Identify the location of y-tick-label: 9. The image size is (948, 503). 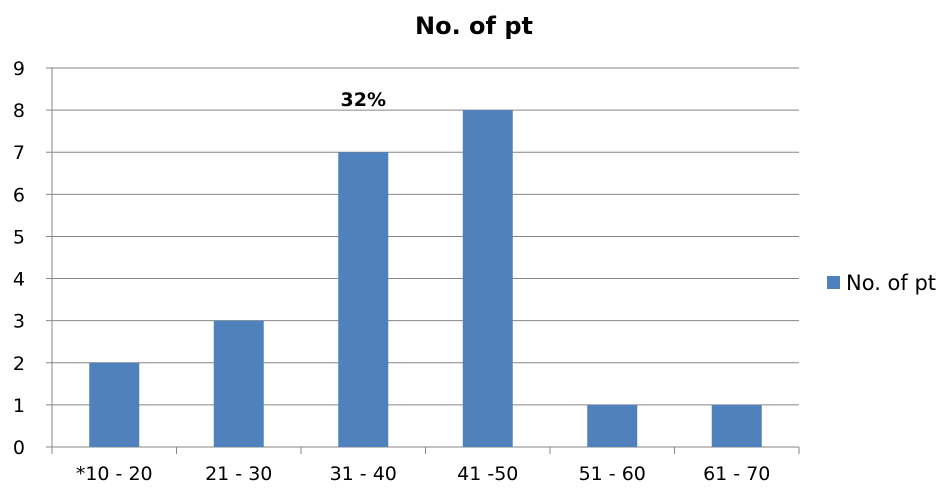
(19, 69).